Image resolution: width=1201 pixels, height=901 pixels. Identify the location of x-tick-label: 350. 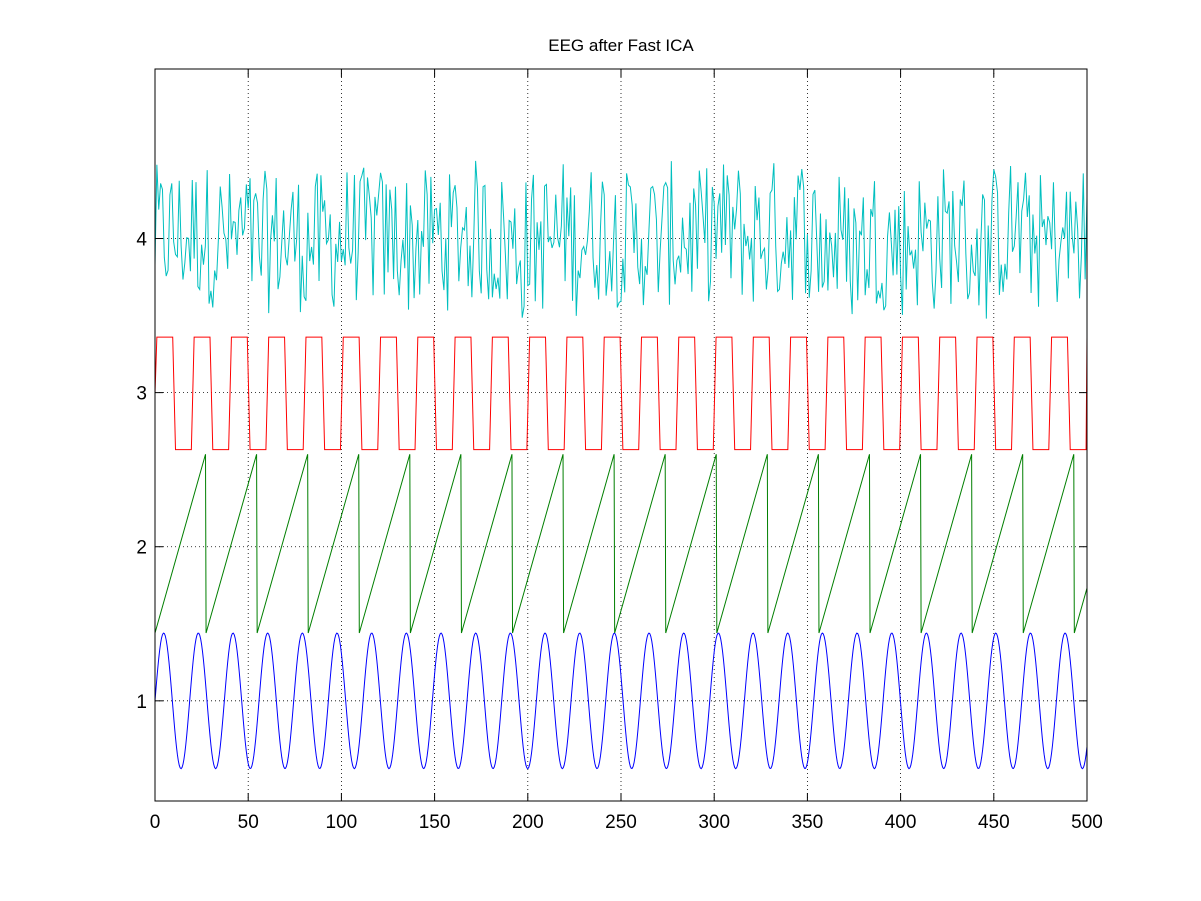
(808, 822).